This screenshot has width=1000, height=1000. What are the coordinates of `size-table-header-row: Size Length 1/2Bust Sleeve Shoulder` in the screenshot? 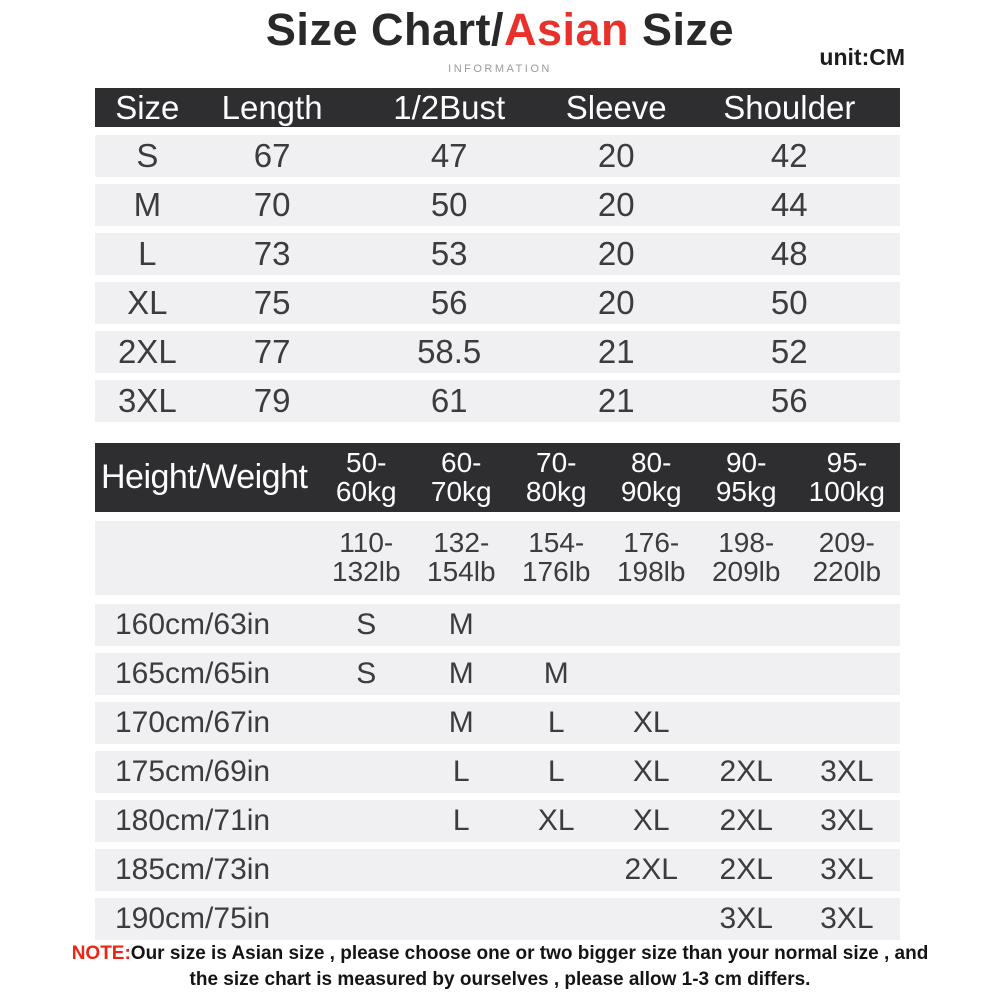 It's located at (497, 107).